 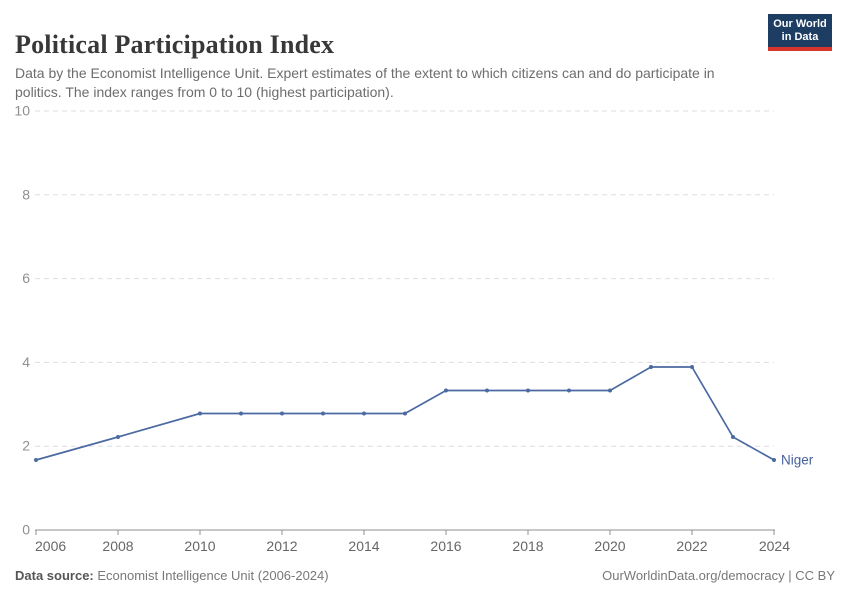 What do you see at coordinates (610, 390) in the screenshot?
I see `data-point-niger-2020` at bounding box center [610, 390].